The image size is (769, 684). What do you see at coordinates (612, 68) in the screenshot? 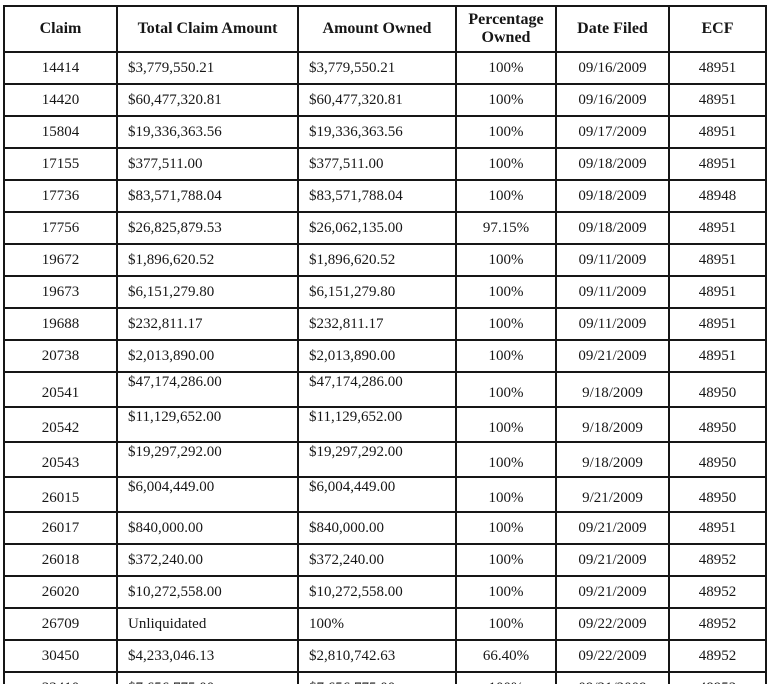
I see `cell-date_filed: 09/16/2009` at bounding box center [612, 68].